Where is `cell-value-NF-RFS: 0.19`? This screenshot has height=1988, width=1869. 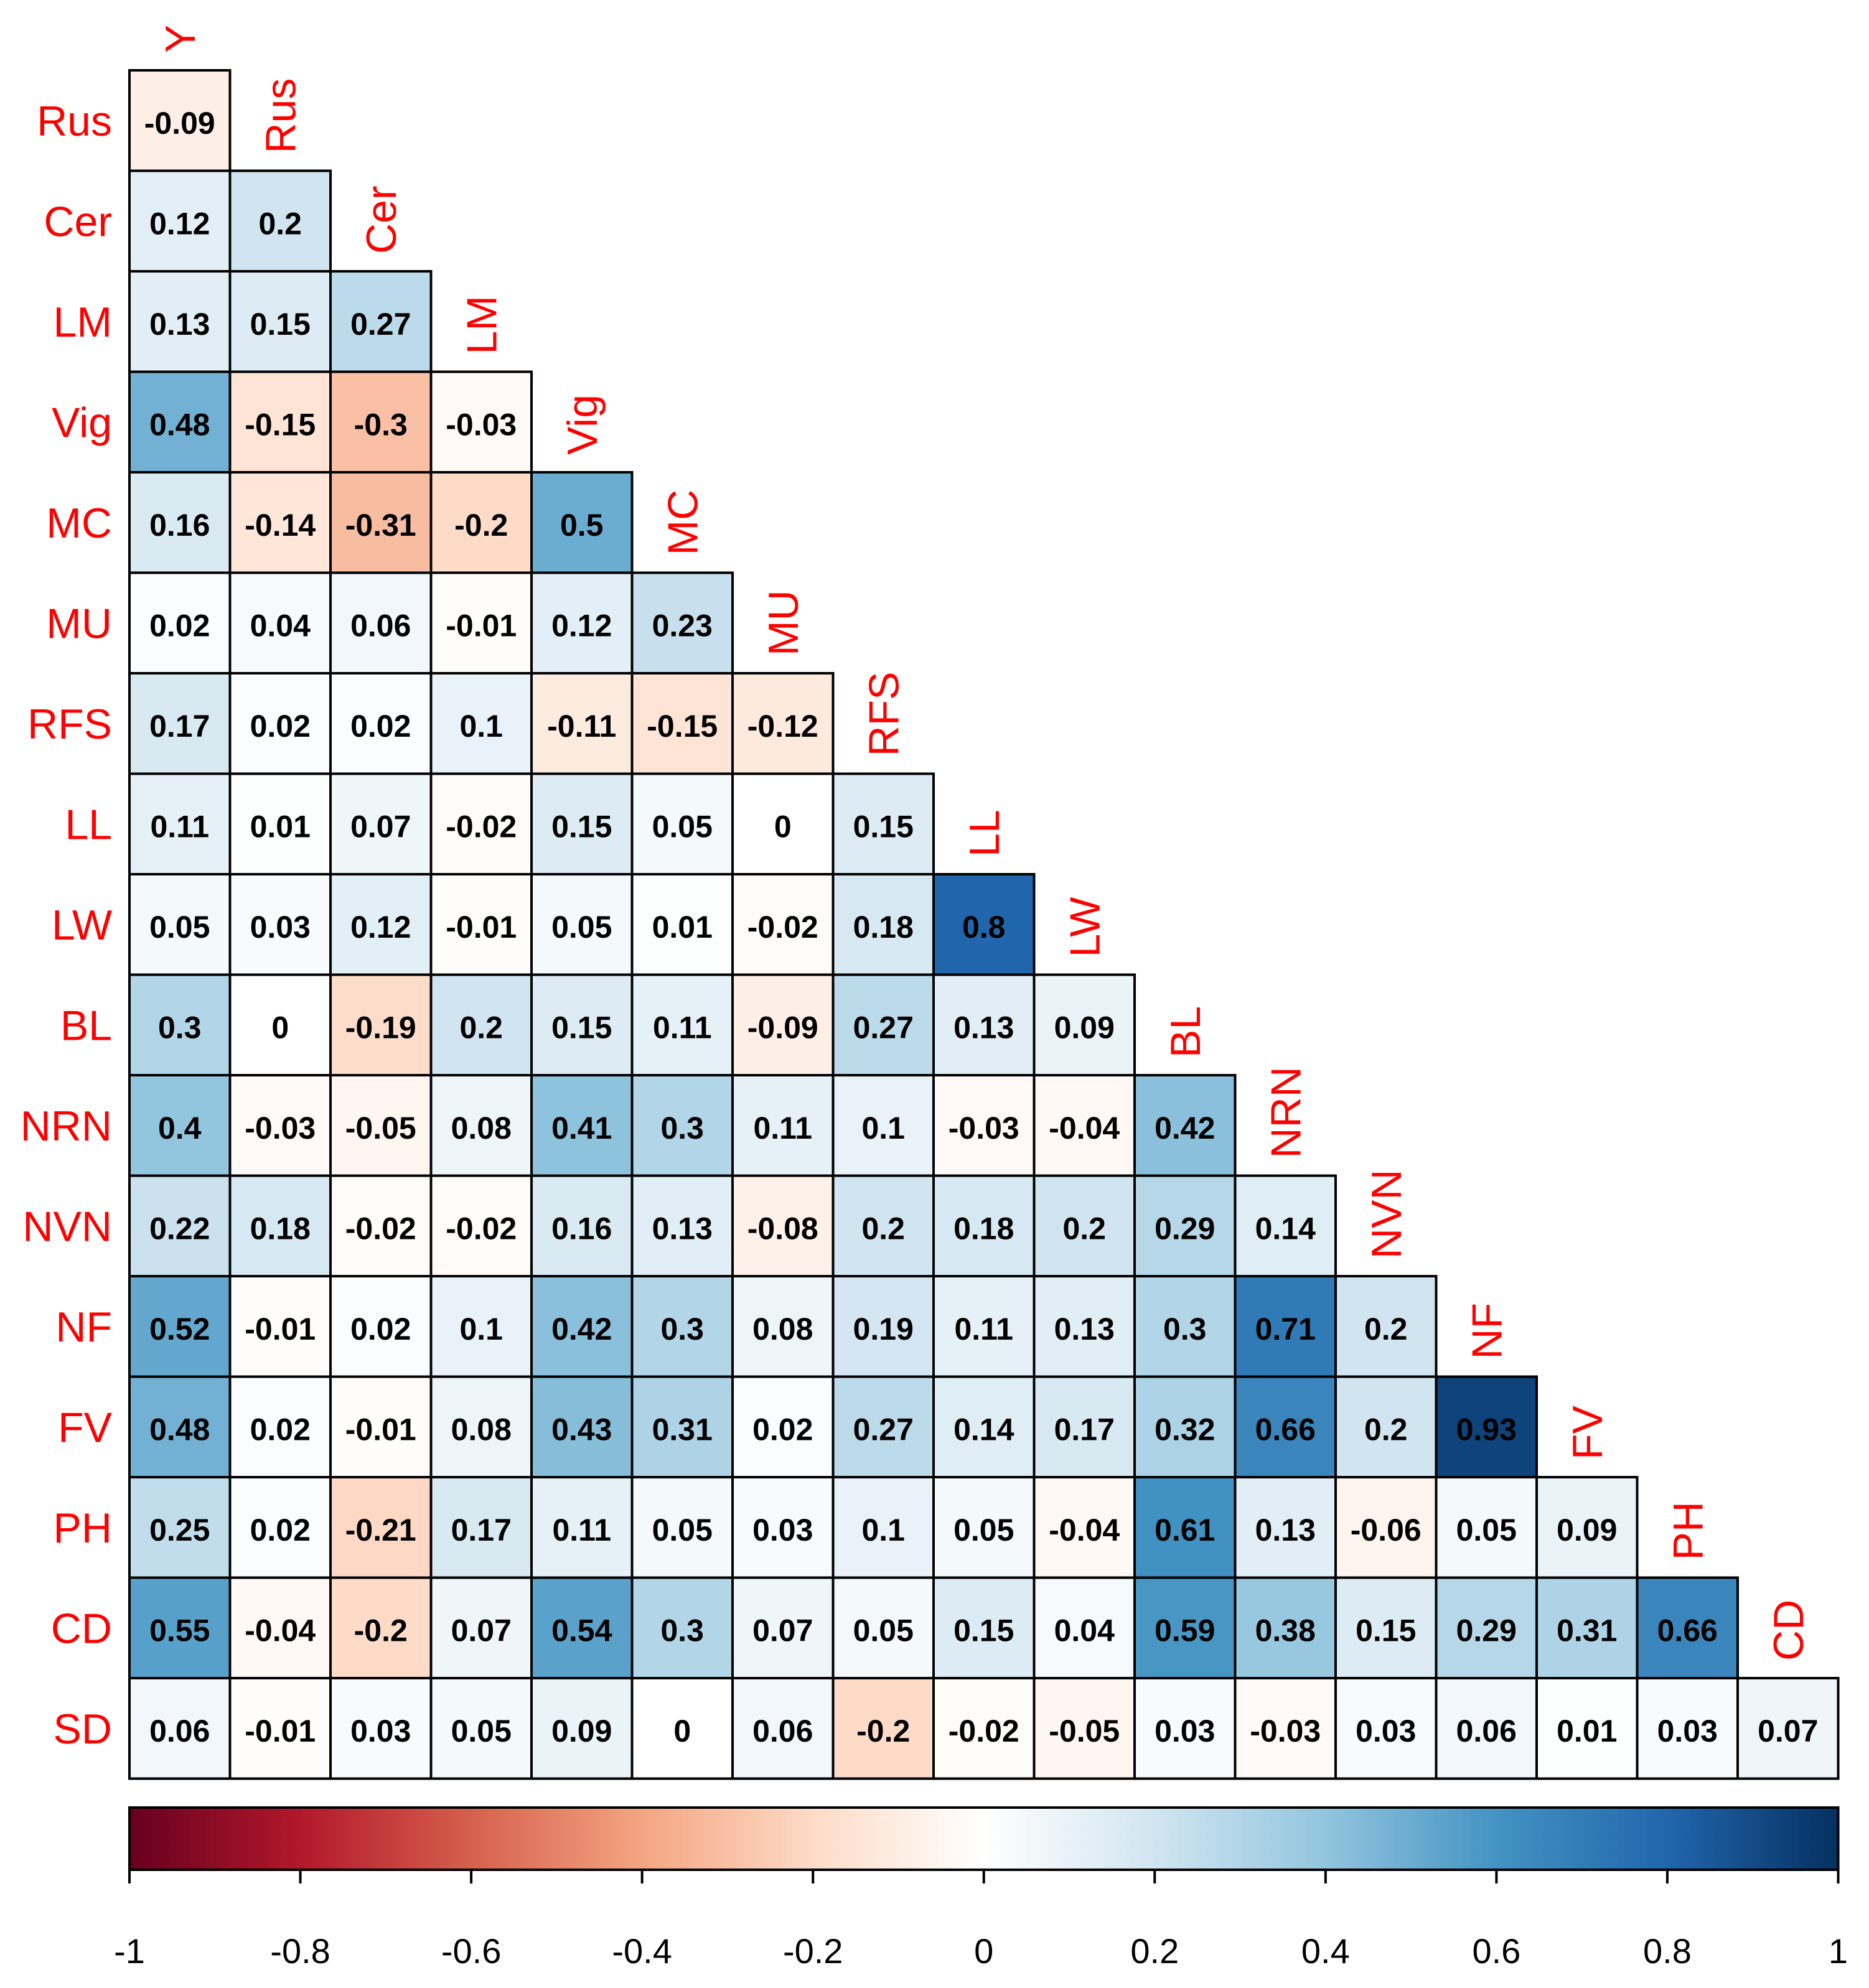 cell-value-NF-RFS: 0.19 is located at coordinates (883, 1329).